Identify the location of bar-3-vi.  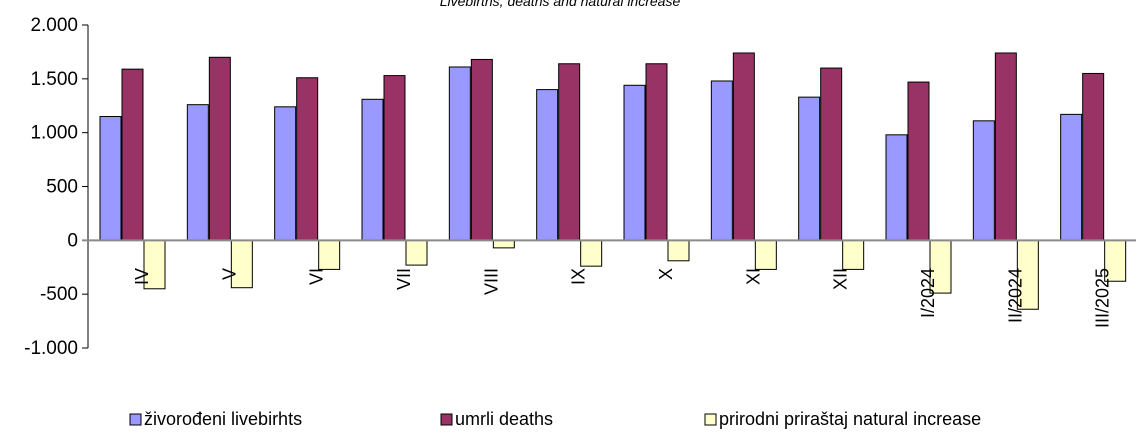
(329, 254).